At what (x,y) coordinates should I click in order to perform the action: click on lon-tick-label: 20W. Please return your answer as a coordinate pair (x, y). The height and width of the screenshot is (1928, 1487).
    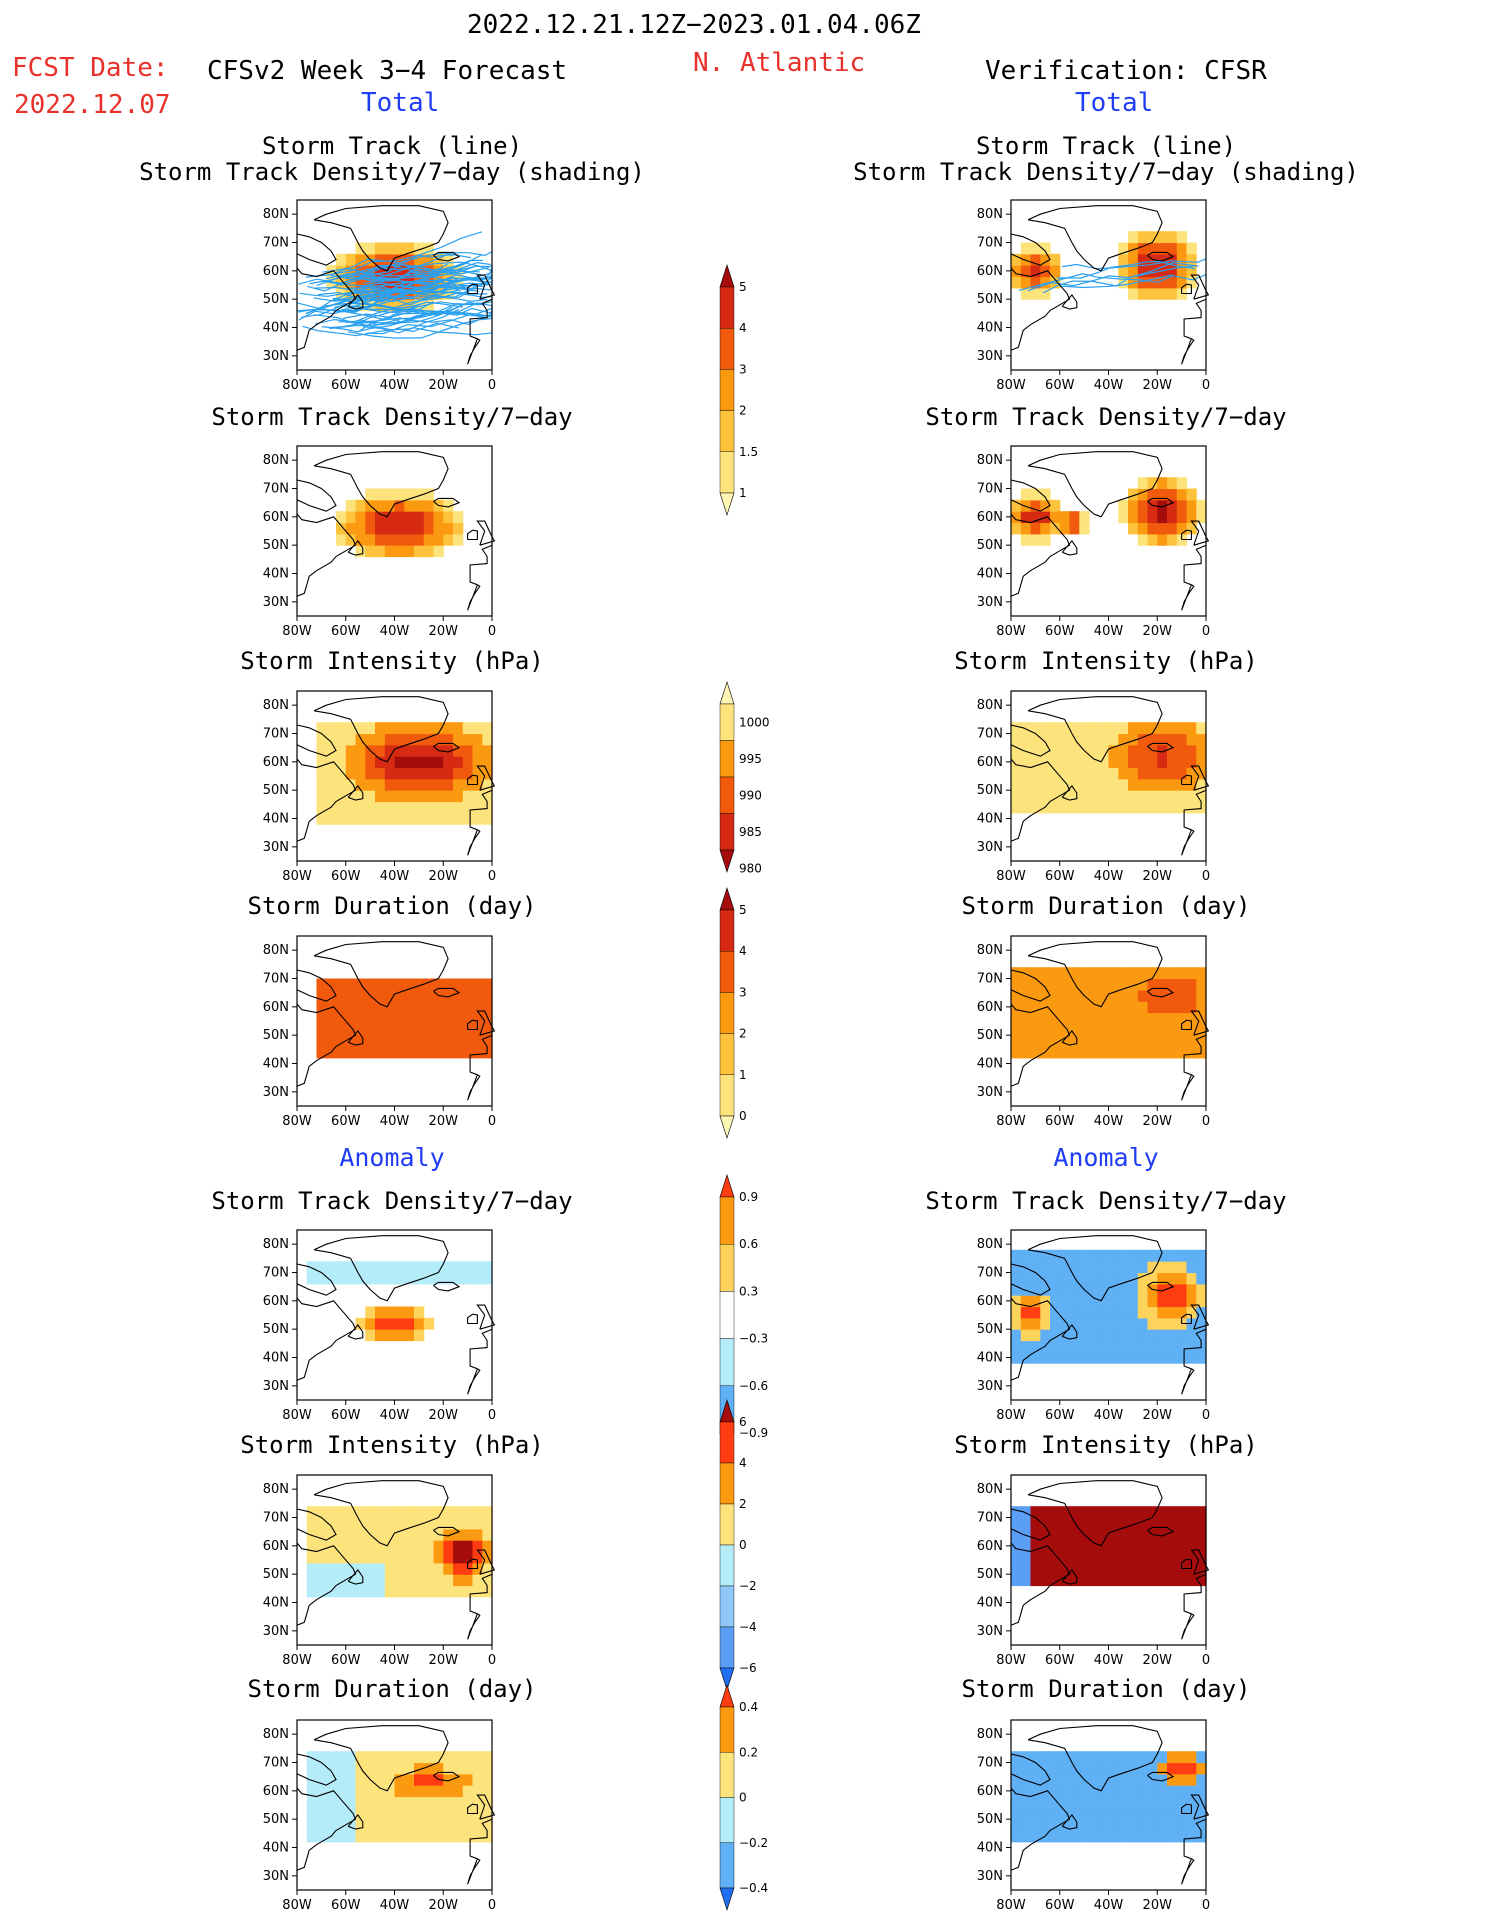
    Looking at the image, I should click on (444, 1905).